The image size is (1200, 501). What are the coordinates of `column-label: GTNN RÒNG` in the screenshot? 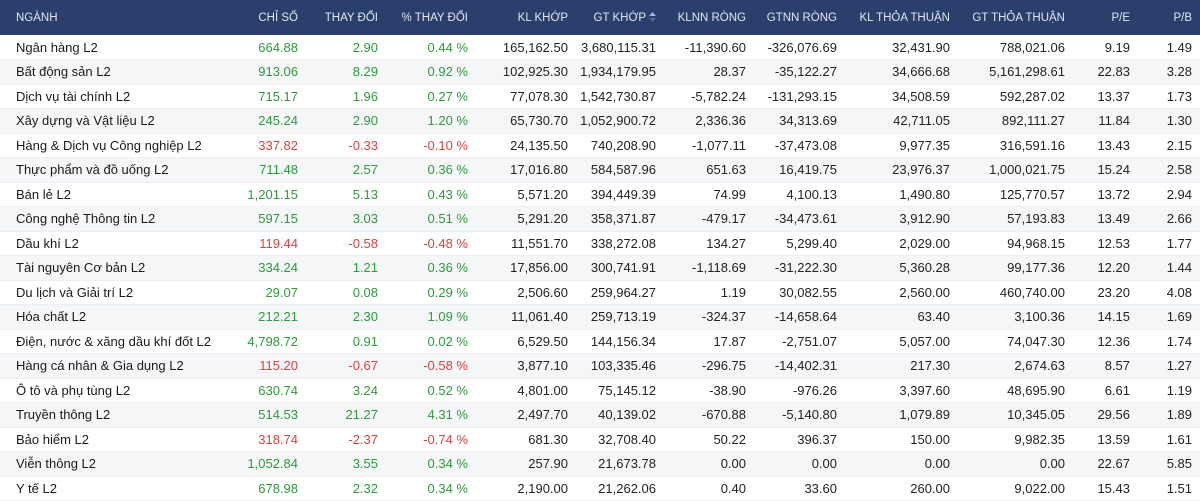 It's located at (801, 17).